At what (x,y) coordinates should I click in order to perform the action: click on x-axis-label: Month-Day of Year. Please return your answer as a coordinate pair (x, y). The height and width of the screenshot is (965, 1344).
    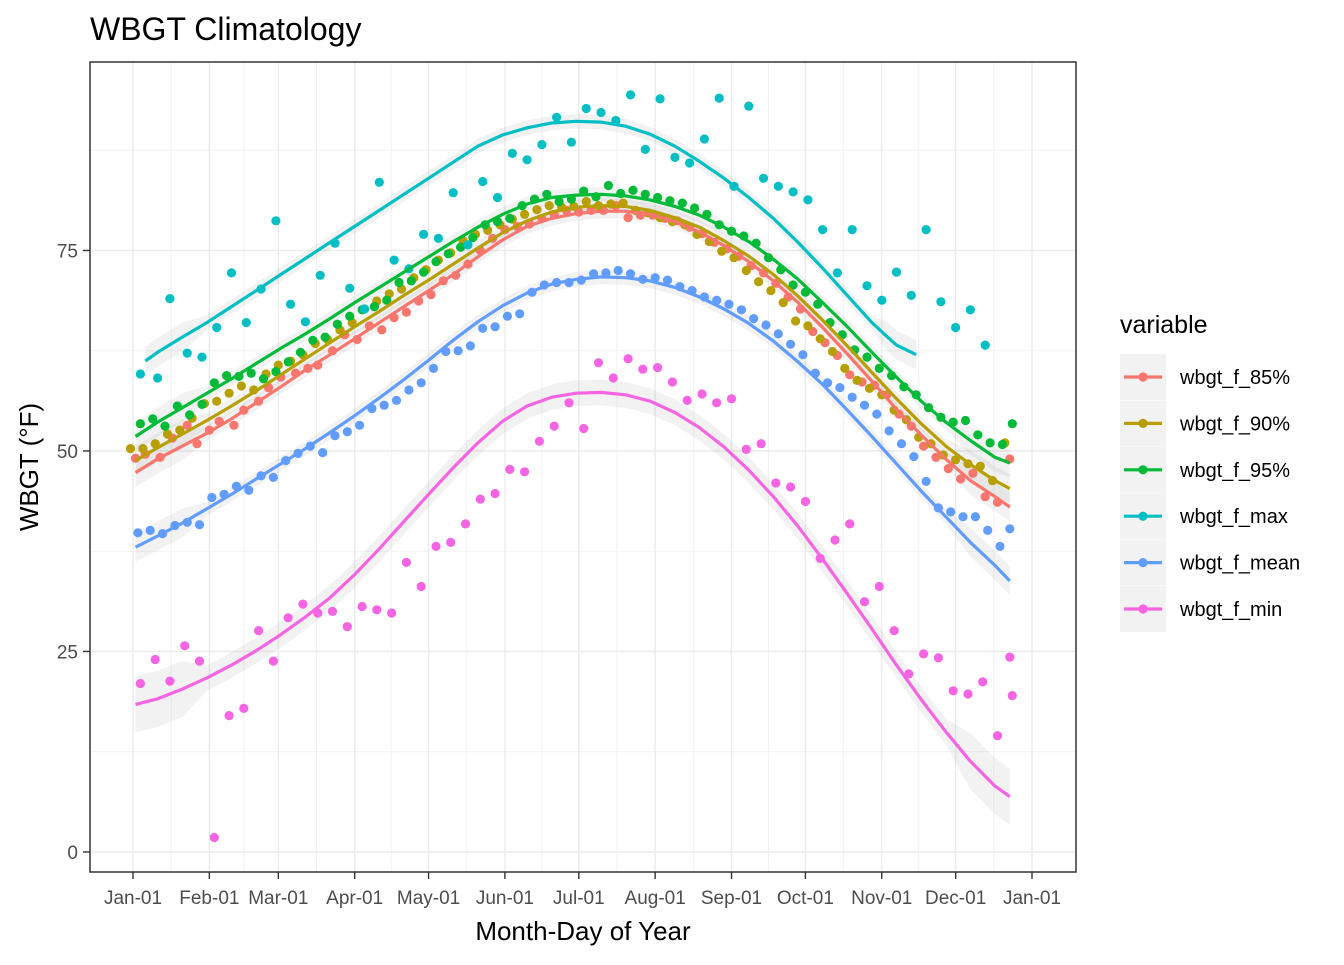
    Looking at the image, I should click on (583, 931).